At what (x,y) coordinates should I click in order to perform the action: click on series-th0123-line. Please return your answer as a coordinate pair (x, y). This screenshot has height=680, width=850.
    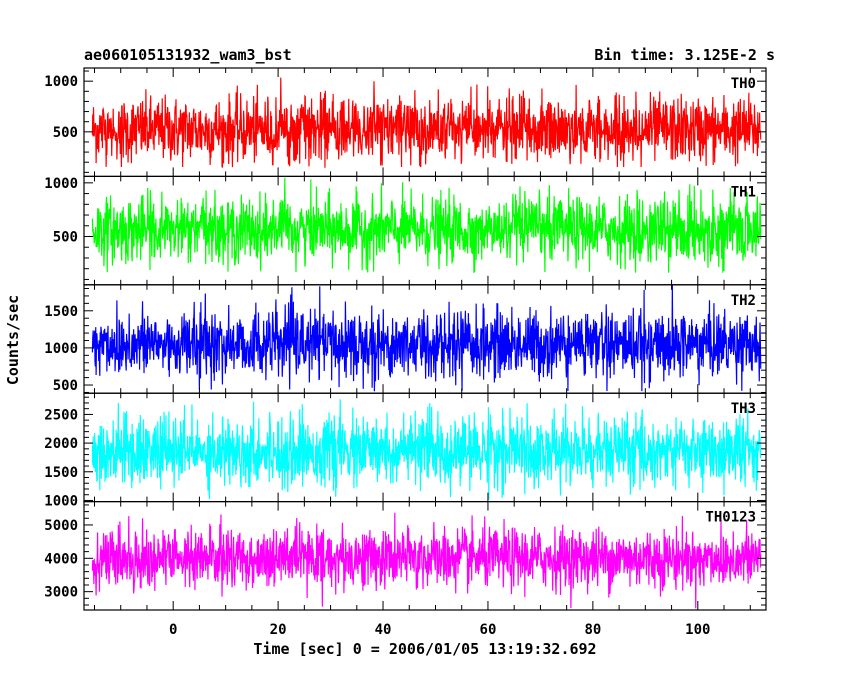
    Looking at the image, I should click on (426, 560).